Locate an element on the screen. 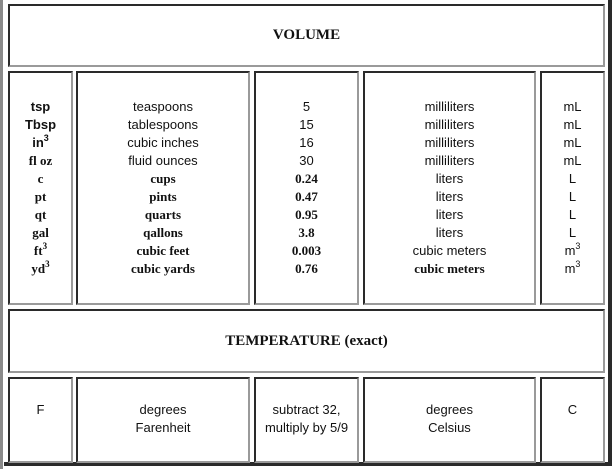 The width and height of the screenshot is (615, 469). conversion-factor: 30 is located at coordinates (306, 161).